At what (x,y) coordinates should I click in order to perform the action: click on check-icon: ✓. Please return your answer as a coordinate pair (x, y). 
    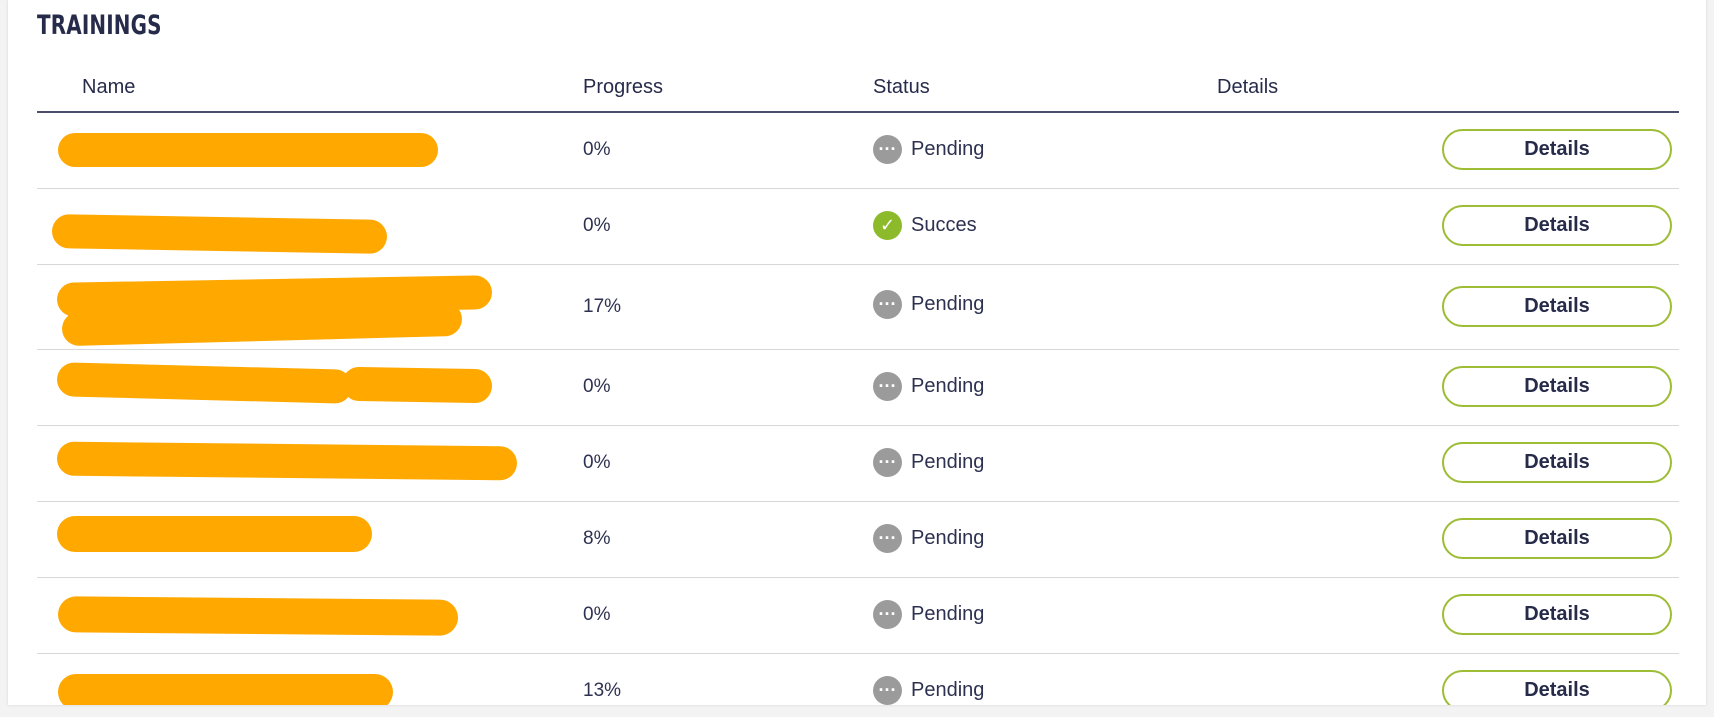
    Looking at the image, I should click on (887, 225).